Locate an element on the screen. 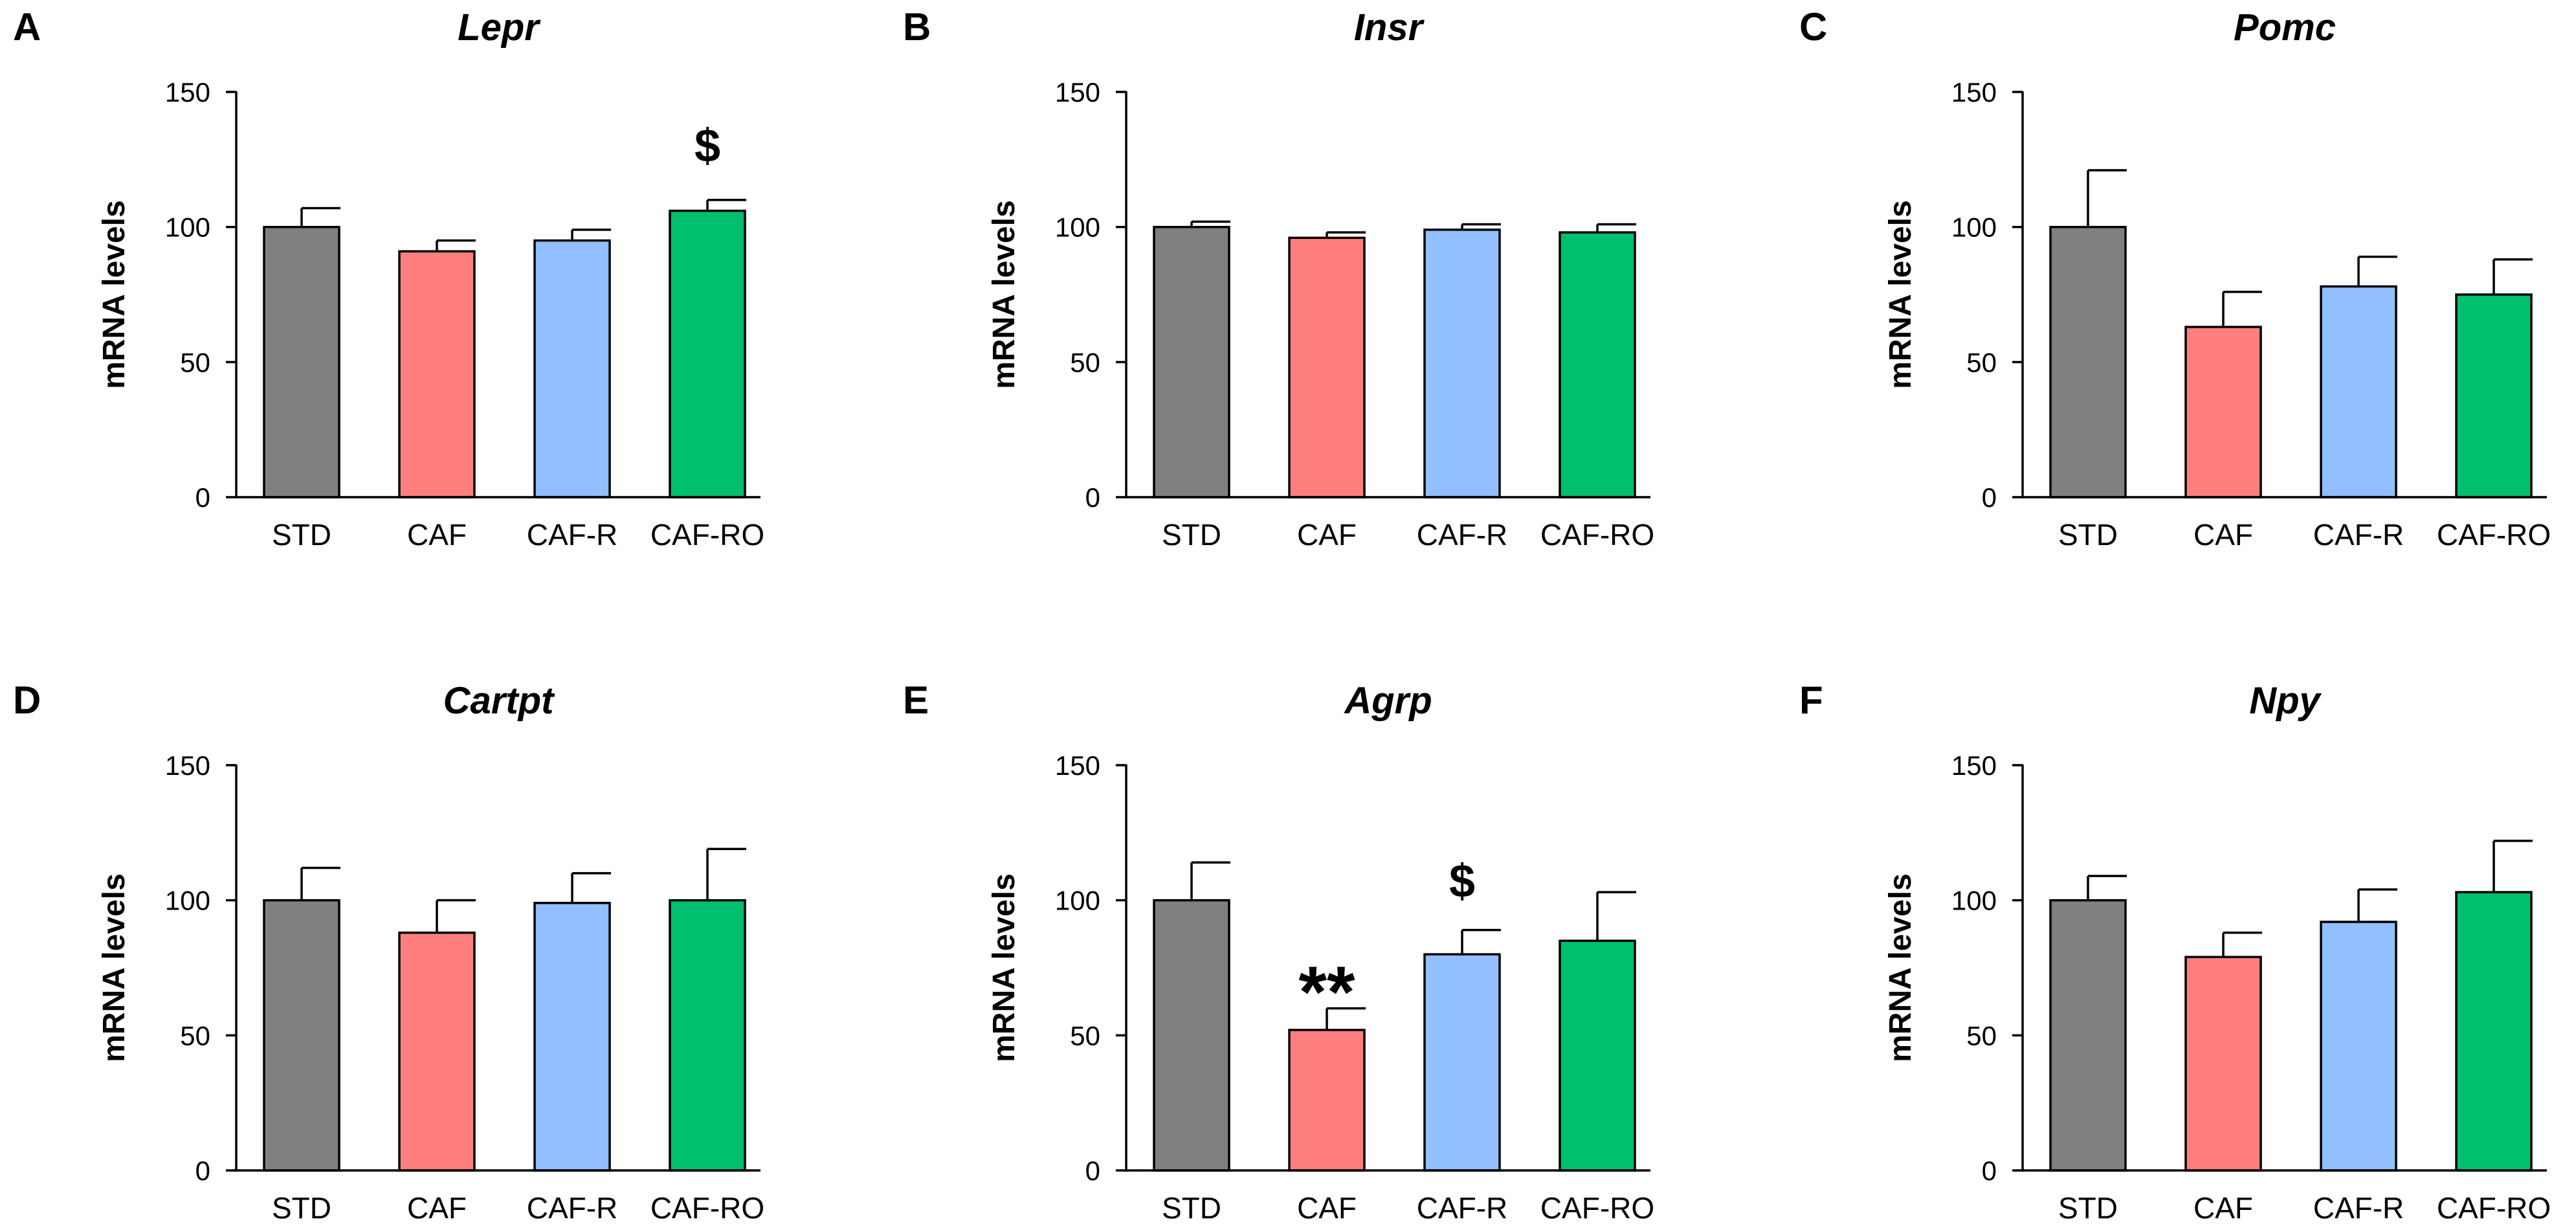  chart-title: Cartpt is located at coordinates (499, 701).